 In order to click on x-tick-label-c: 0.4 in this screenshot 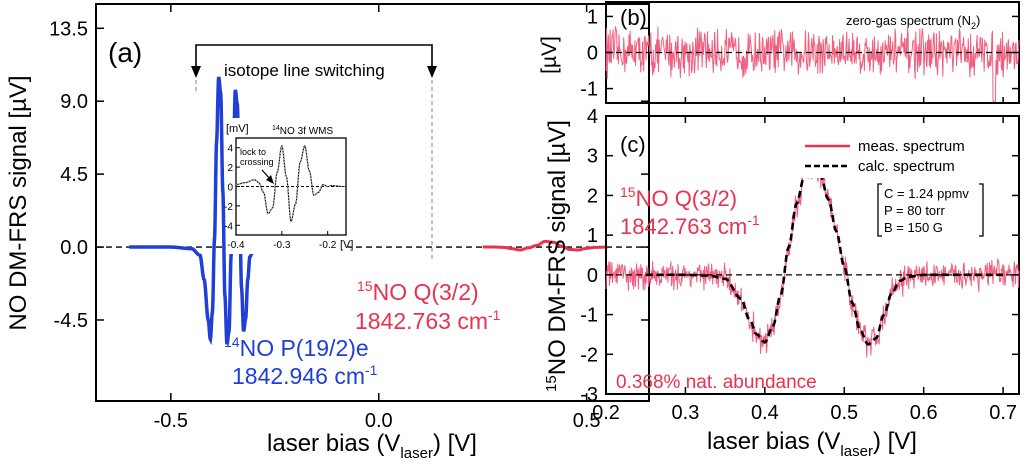, I will do `click(765, 413)`.